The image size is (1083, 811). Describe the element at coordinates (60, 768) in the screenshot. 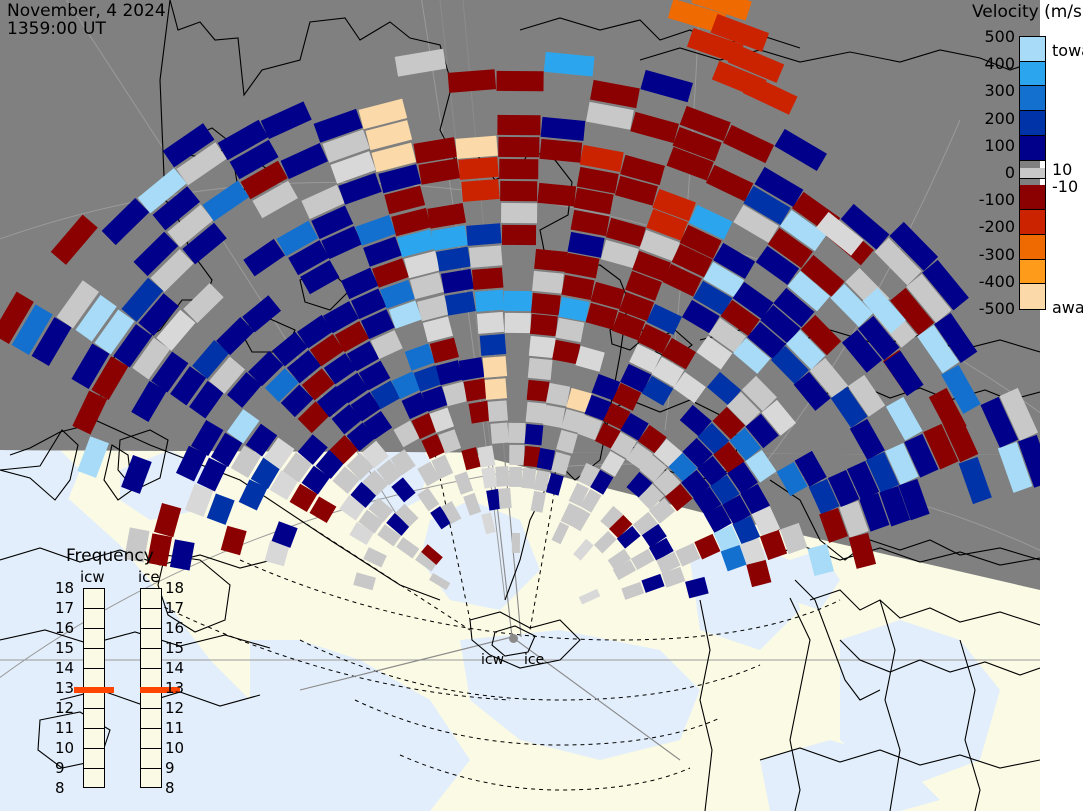

I see `frequency-tick-9: 9` at that location.